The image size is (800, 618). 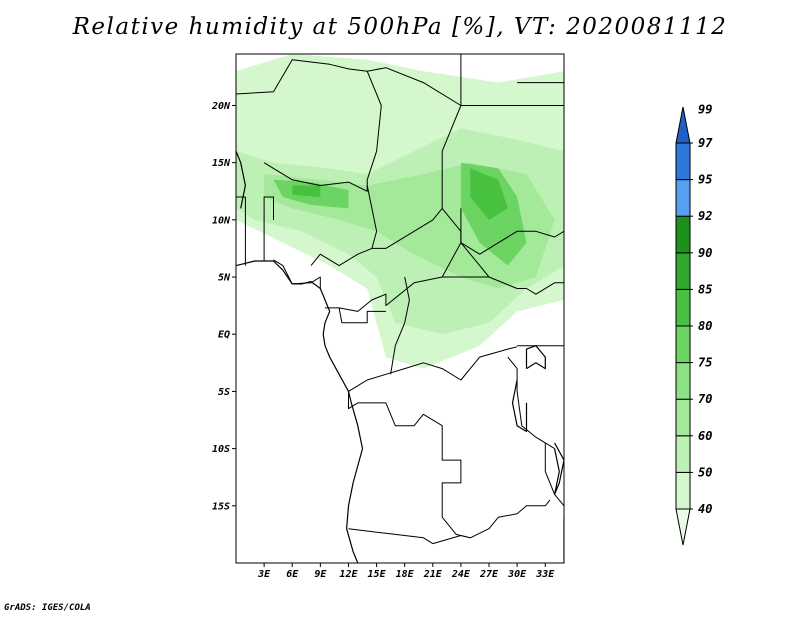 I want to click on colorbar-label: 60, so click(x=705, y=436).